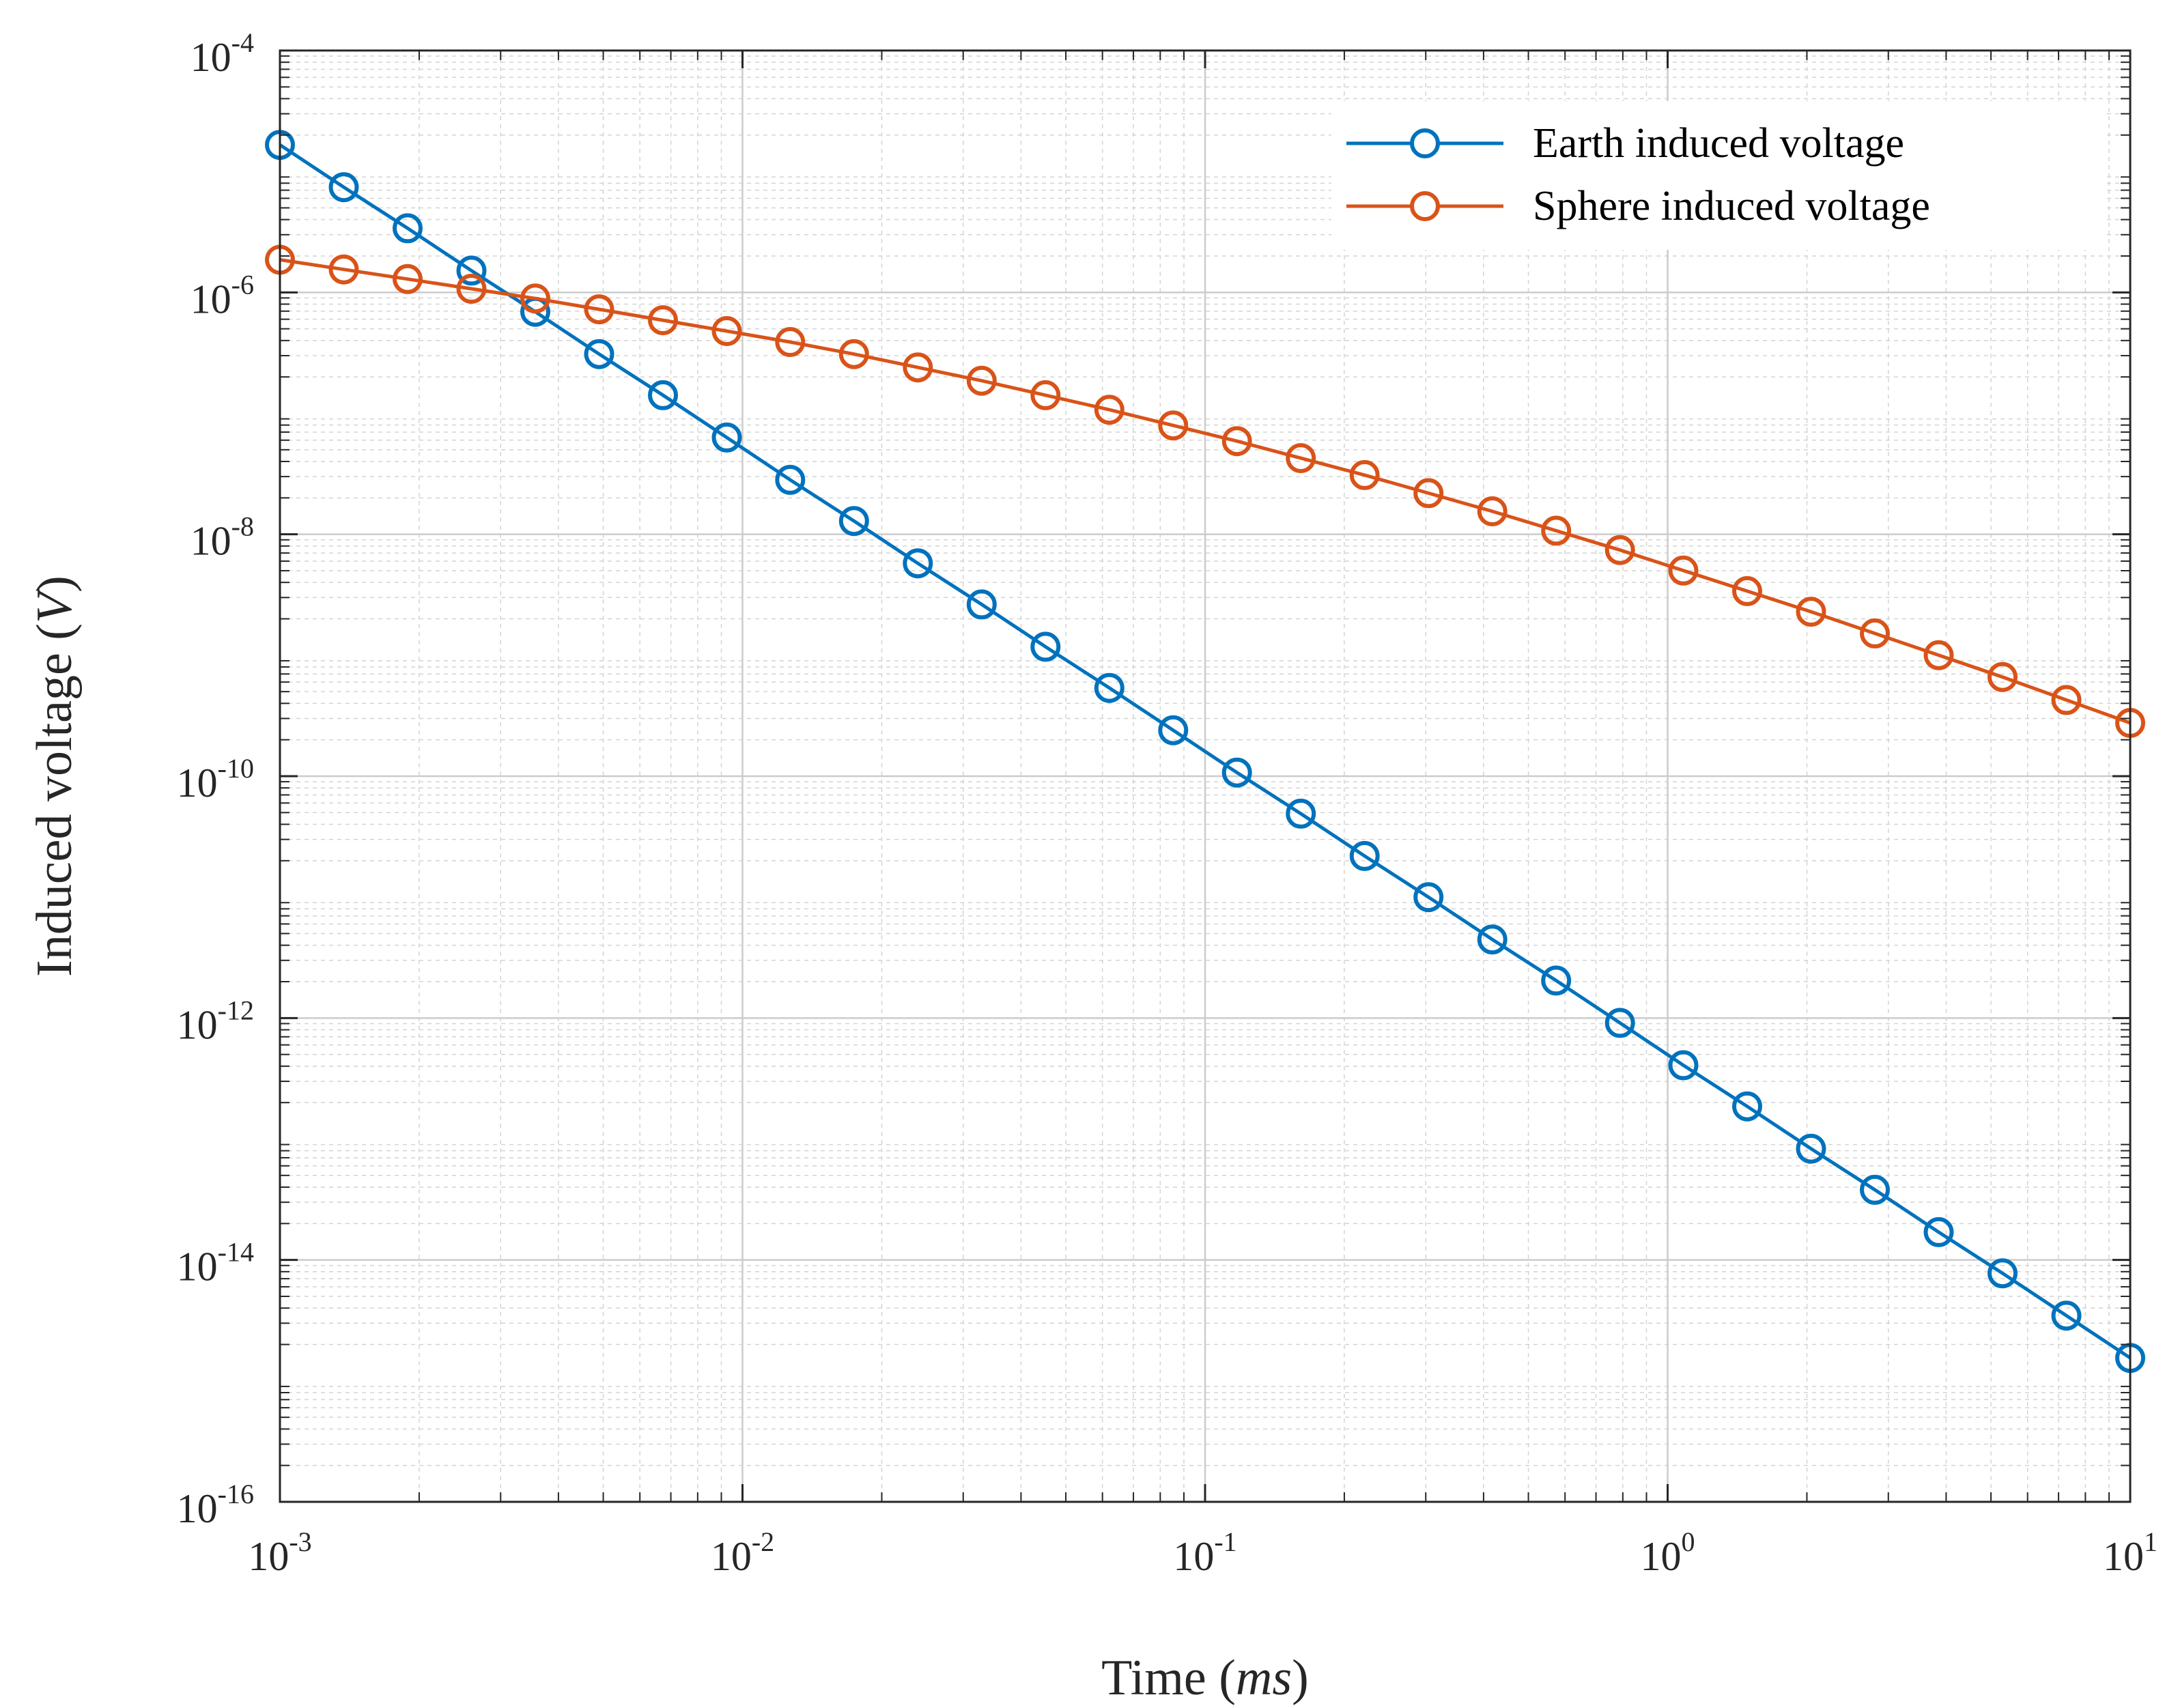  Describe the element at coordinates (1225, 1541) in the screenshot. I see `x-tick-exponent: -1` at that location.